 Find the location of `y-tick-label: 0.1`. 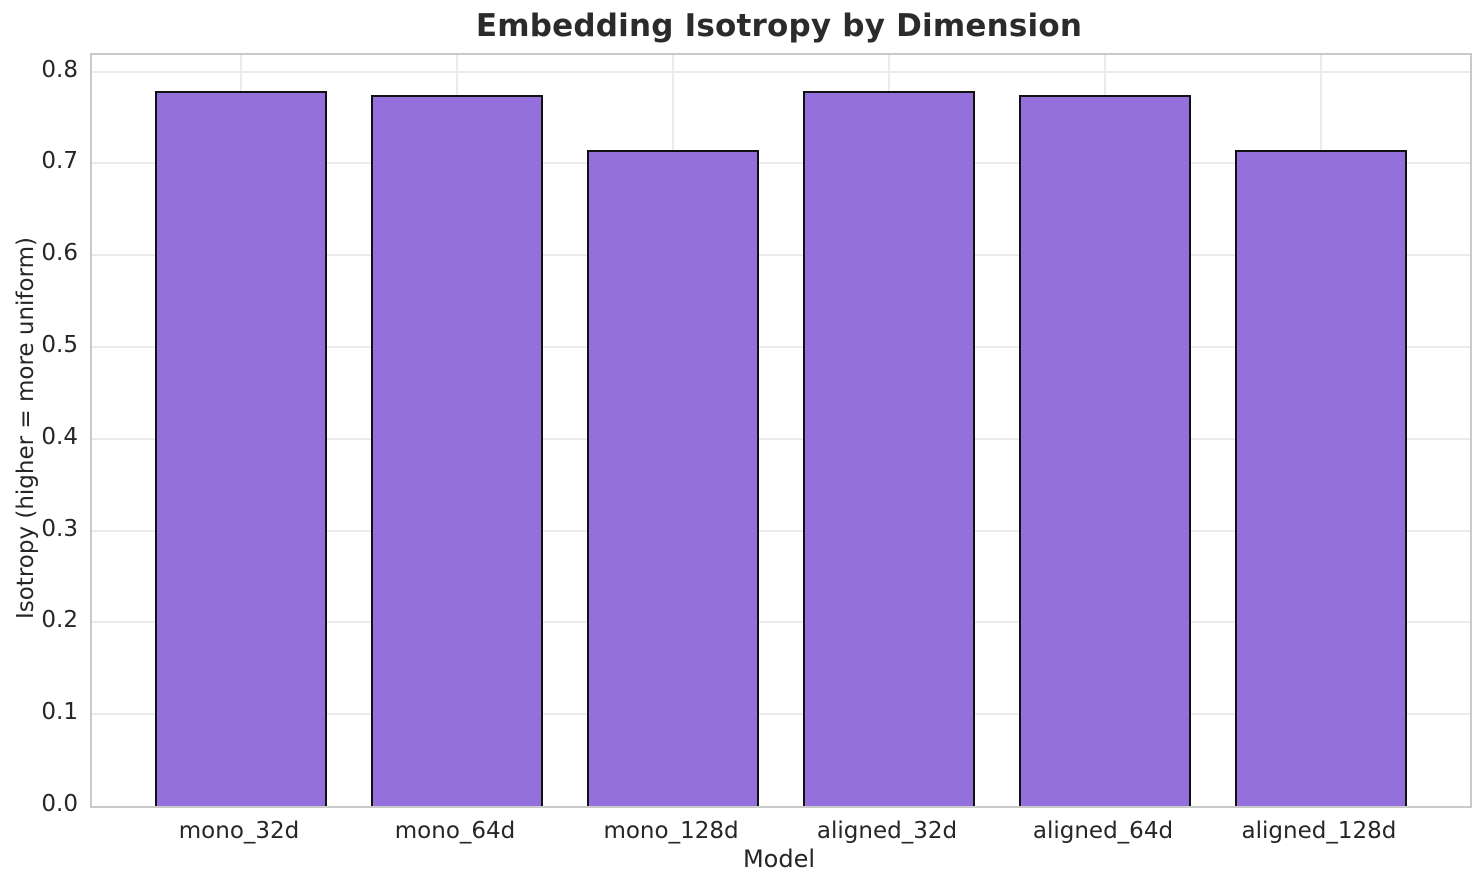

y-tick-label: 0.1 is located at coordinates (59, 712).